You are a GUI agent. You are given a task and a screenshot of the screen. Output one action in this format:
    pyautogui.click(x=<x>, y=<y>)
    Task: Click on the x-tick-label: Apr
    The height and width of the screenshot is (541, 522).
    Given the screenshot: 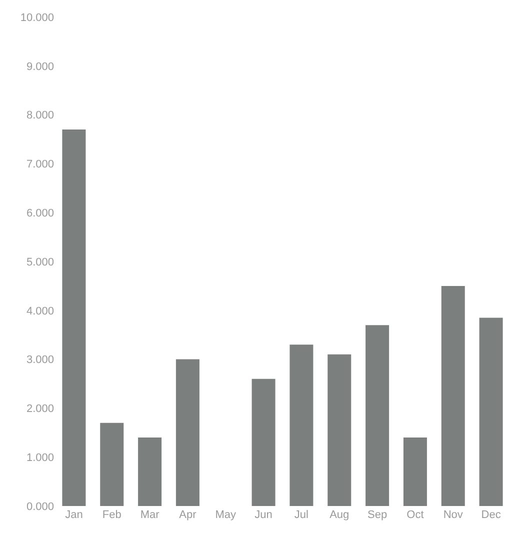 What is the action you would take?
    pyautogui.click(x=188, y=515)
    